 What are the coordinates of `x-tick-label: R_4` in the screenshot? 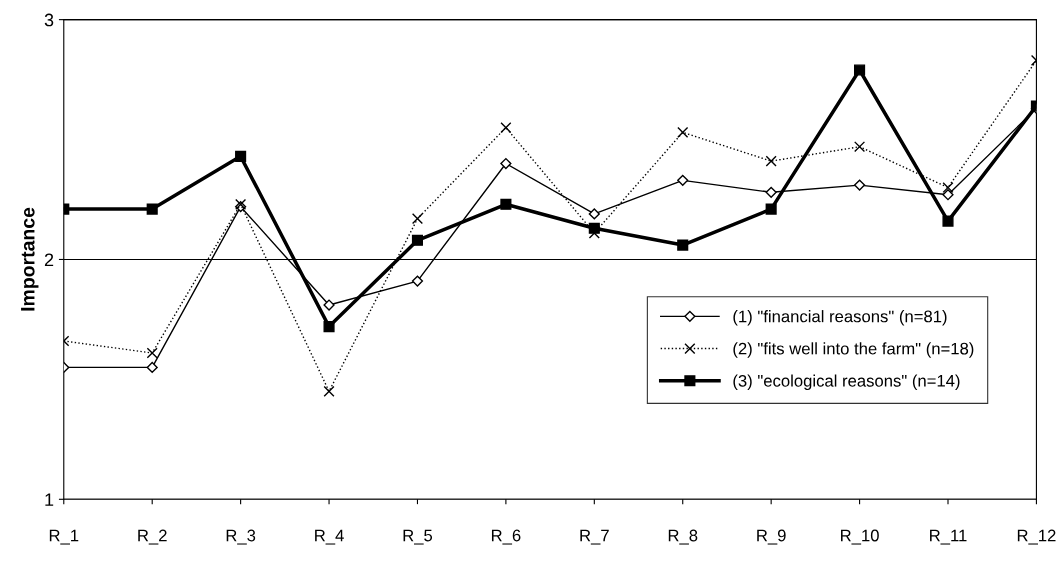 It's located at (329, 537).